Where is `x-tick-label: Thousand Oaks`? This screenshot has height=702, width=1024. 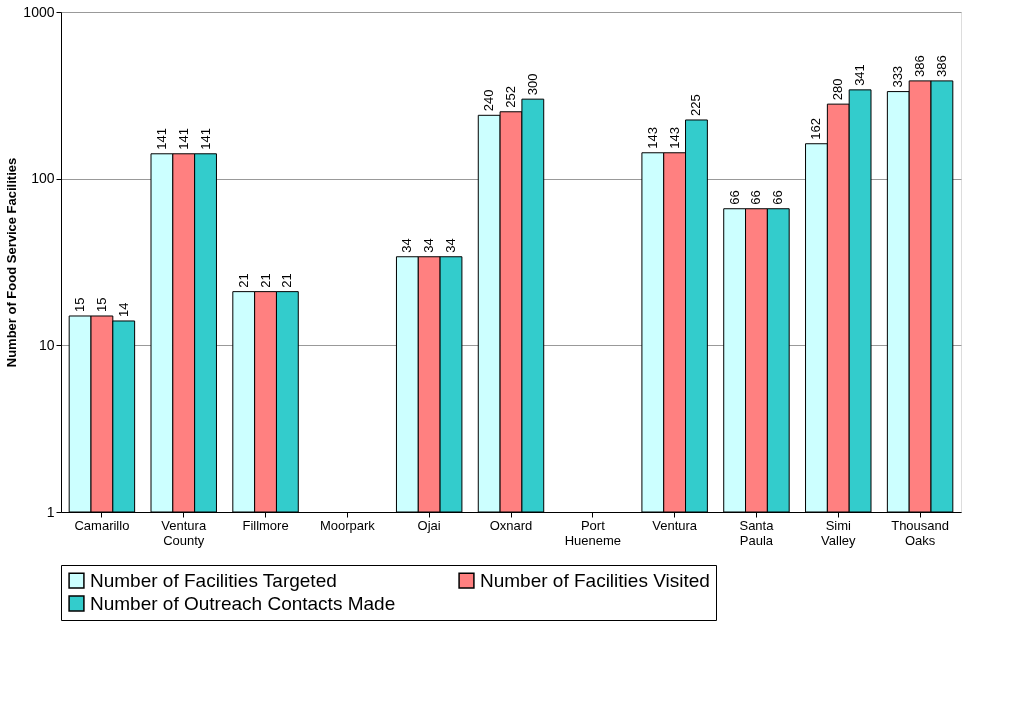 x-tick-label: Thousand Oaks is located at coordinates (920, 532).